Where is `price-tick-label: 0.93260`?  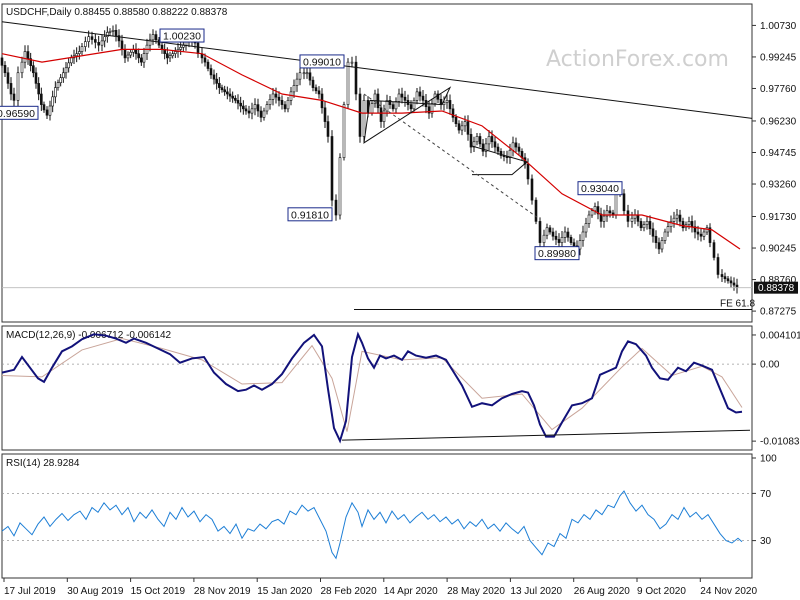
price-tick-label: 0.93260 is located at coordinates (778, 185).